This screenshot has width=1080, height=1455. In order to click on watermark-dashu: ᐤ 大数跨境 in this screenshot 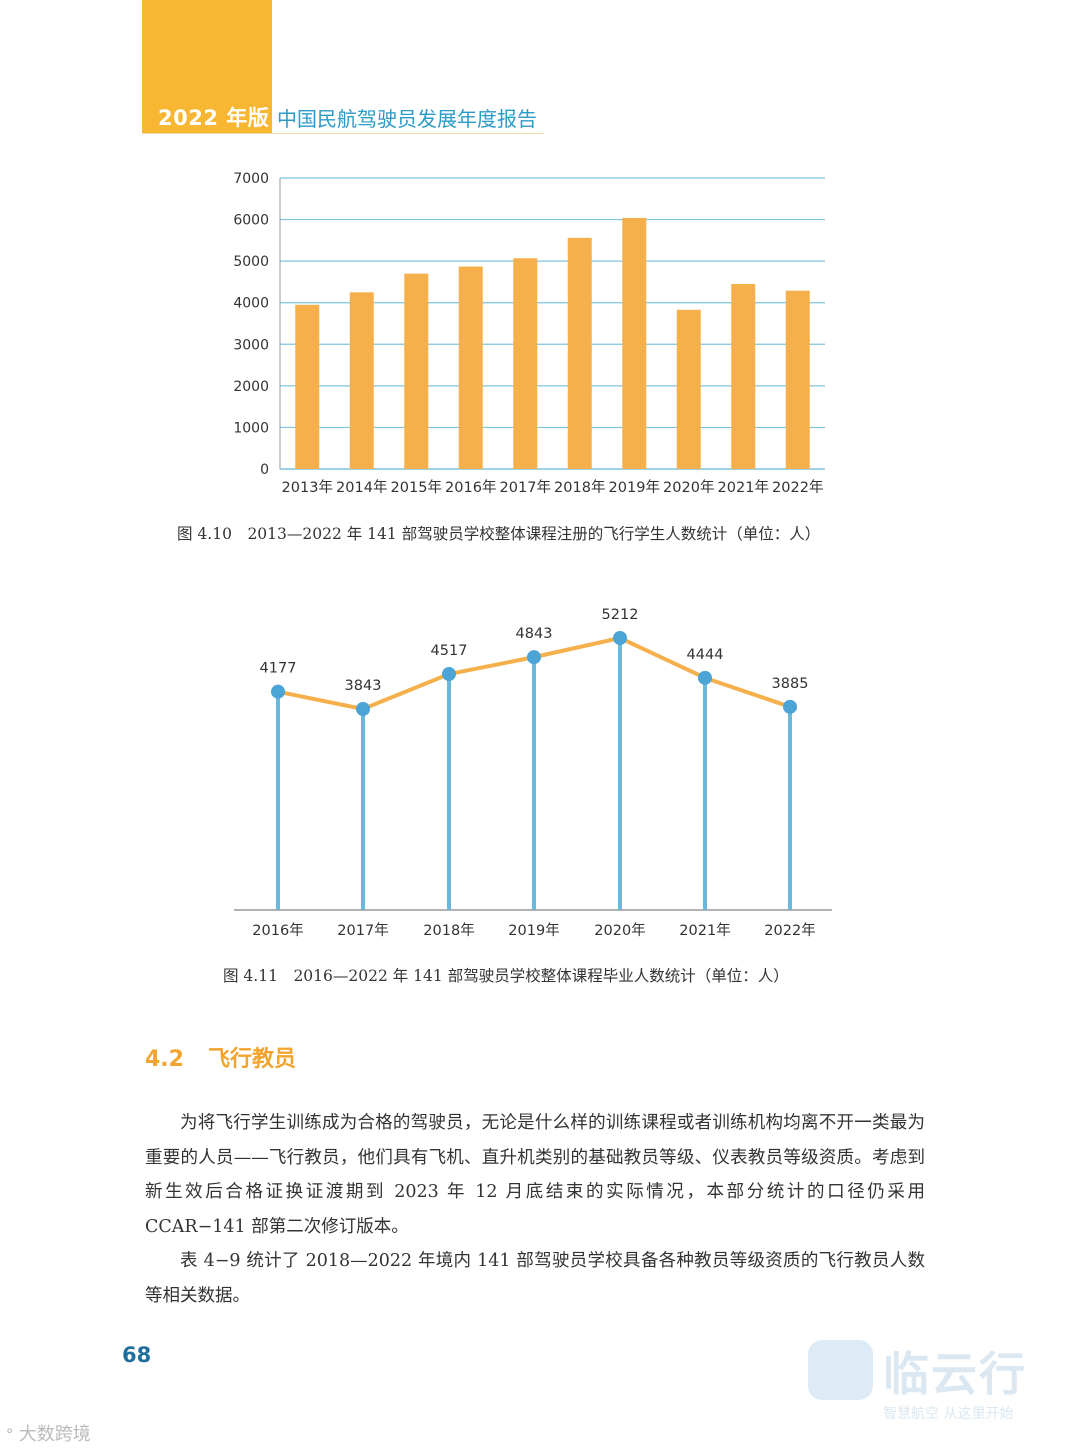, I will do `click(48, 1433)`.